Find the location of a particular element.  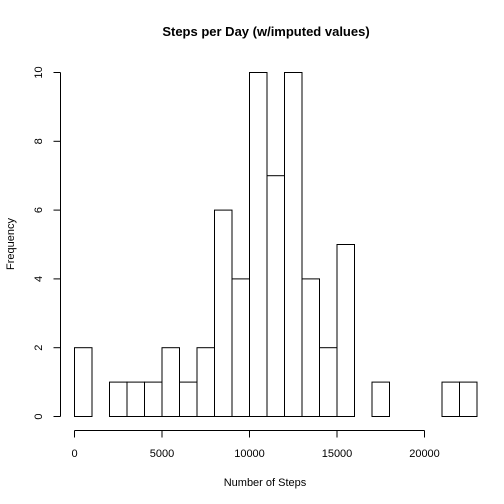

y-axis: 0 2 4 6 8 10 is located at coordinates (47, 242).